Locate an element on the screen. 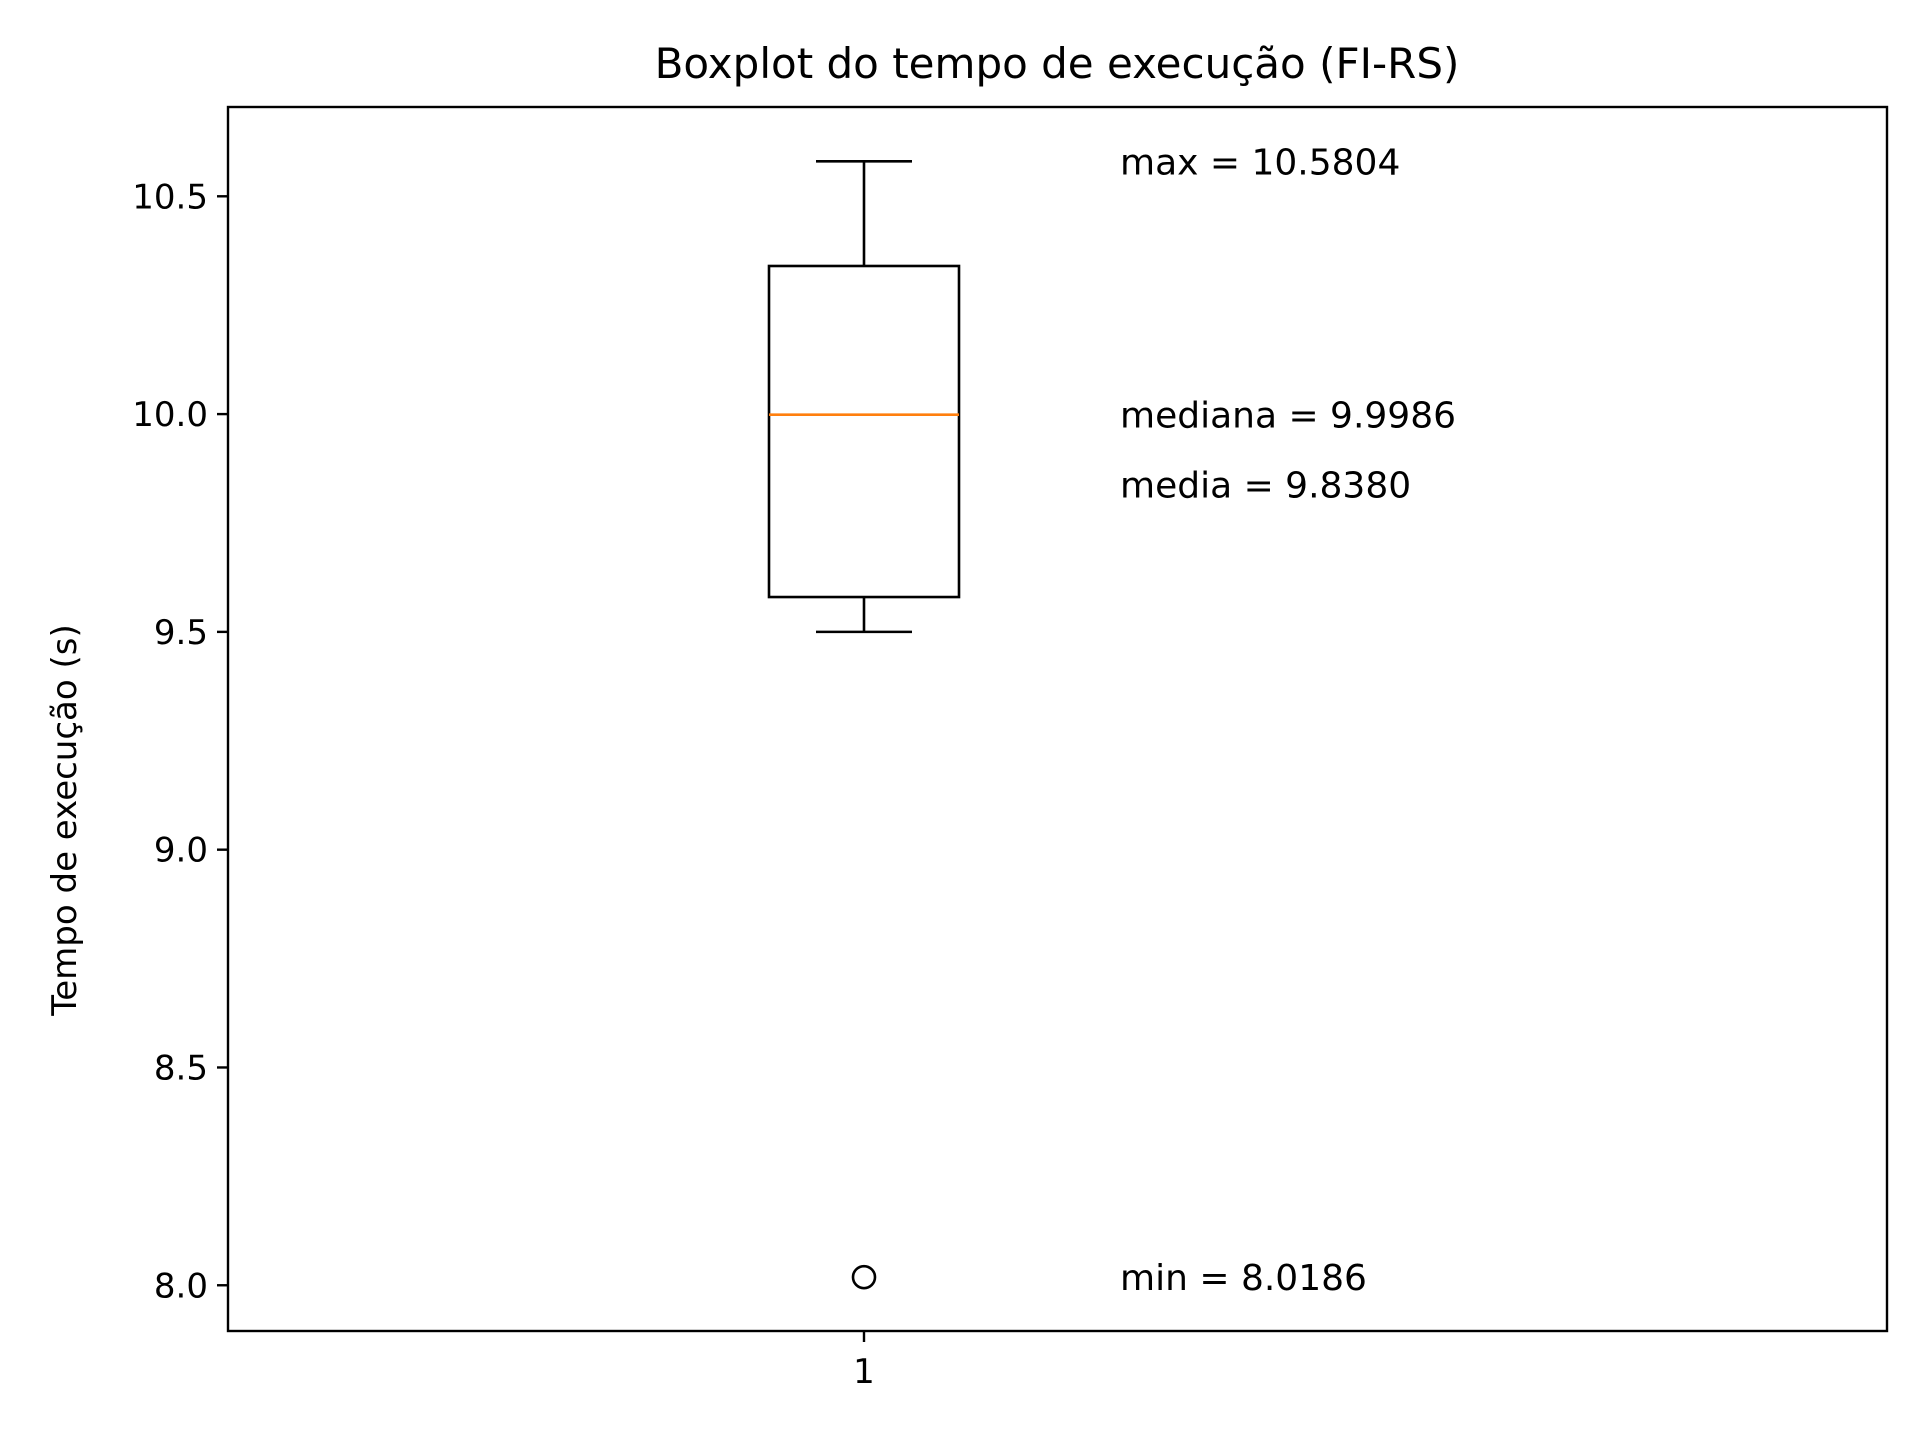  y-tick-label: 10.0 is located at coordinates (170, 415).